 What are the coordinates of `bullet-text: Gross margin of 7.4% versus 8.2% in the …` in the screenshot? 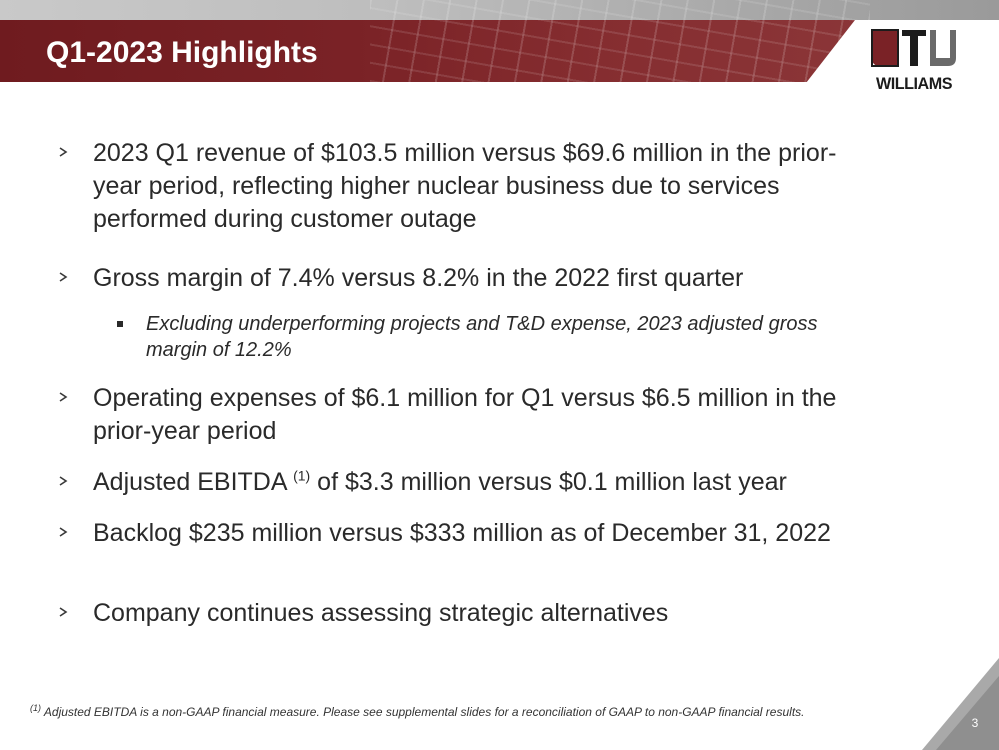 It's located at (418, 278).